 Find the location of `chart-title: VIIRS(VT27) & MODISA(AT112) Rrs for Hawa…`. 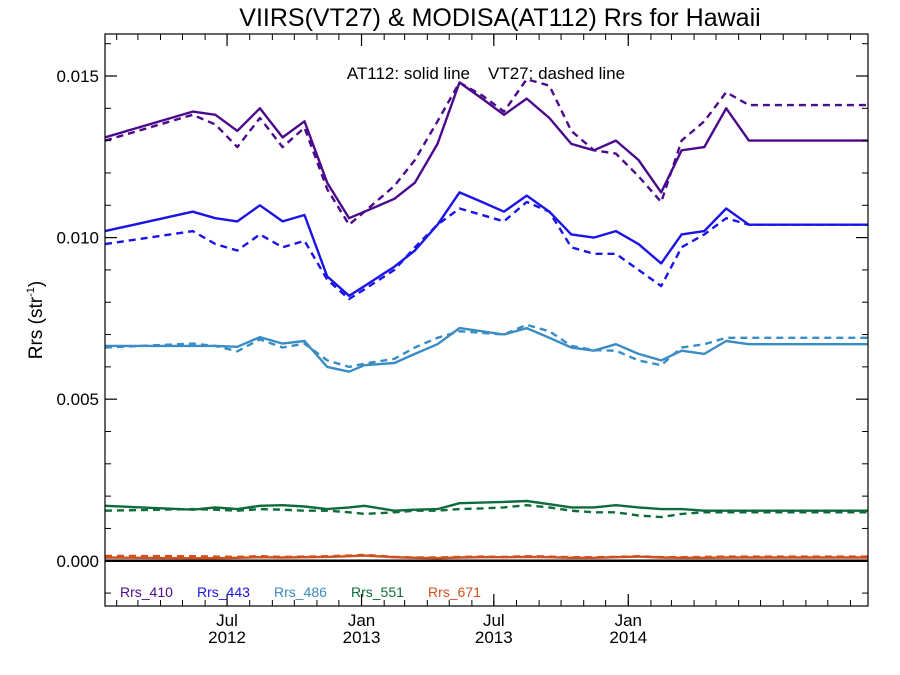

chart-title: VIIRS(VT27) & MODISA(AT112) Rrs for Hawa… is located at coordinates (499, 18).